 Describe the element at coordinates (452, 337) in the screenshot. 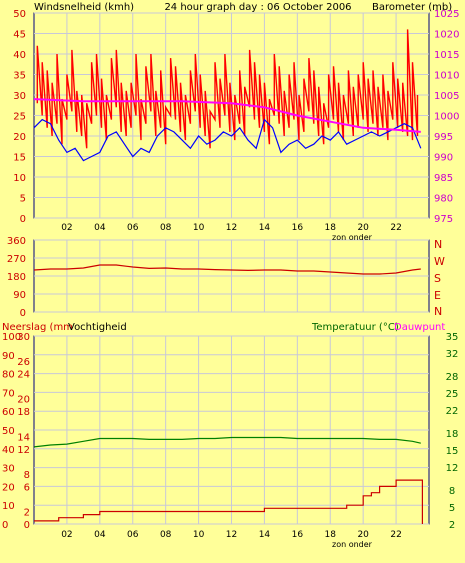

I see `temperature-tick-label: 35` at that location.